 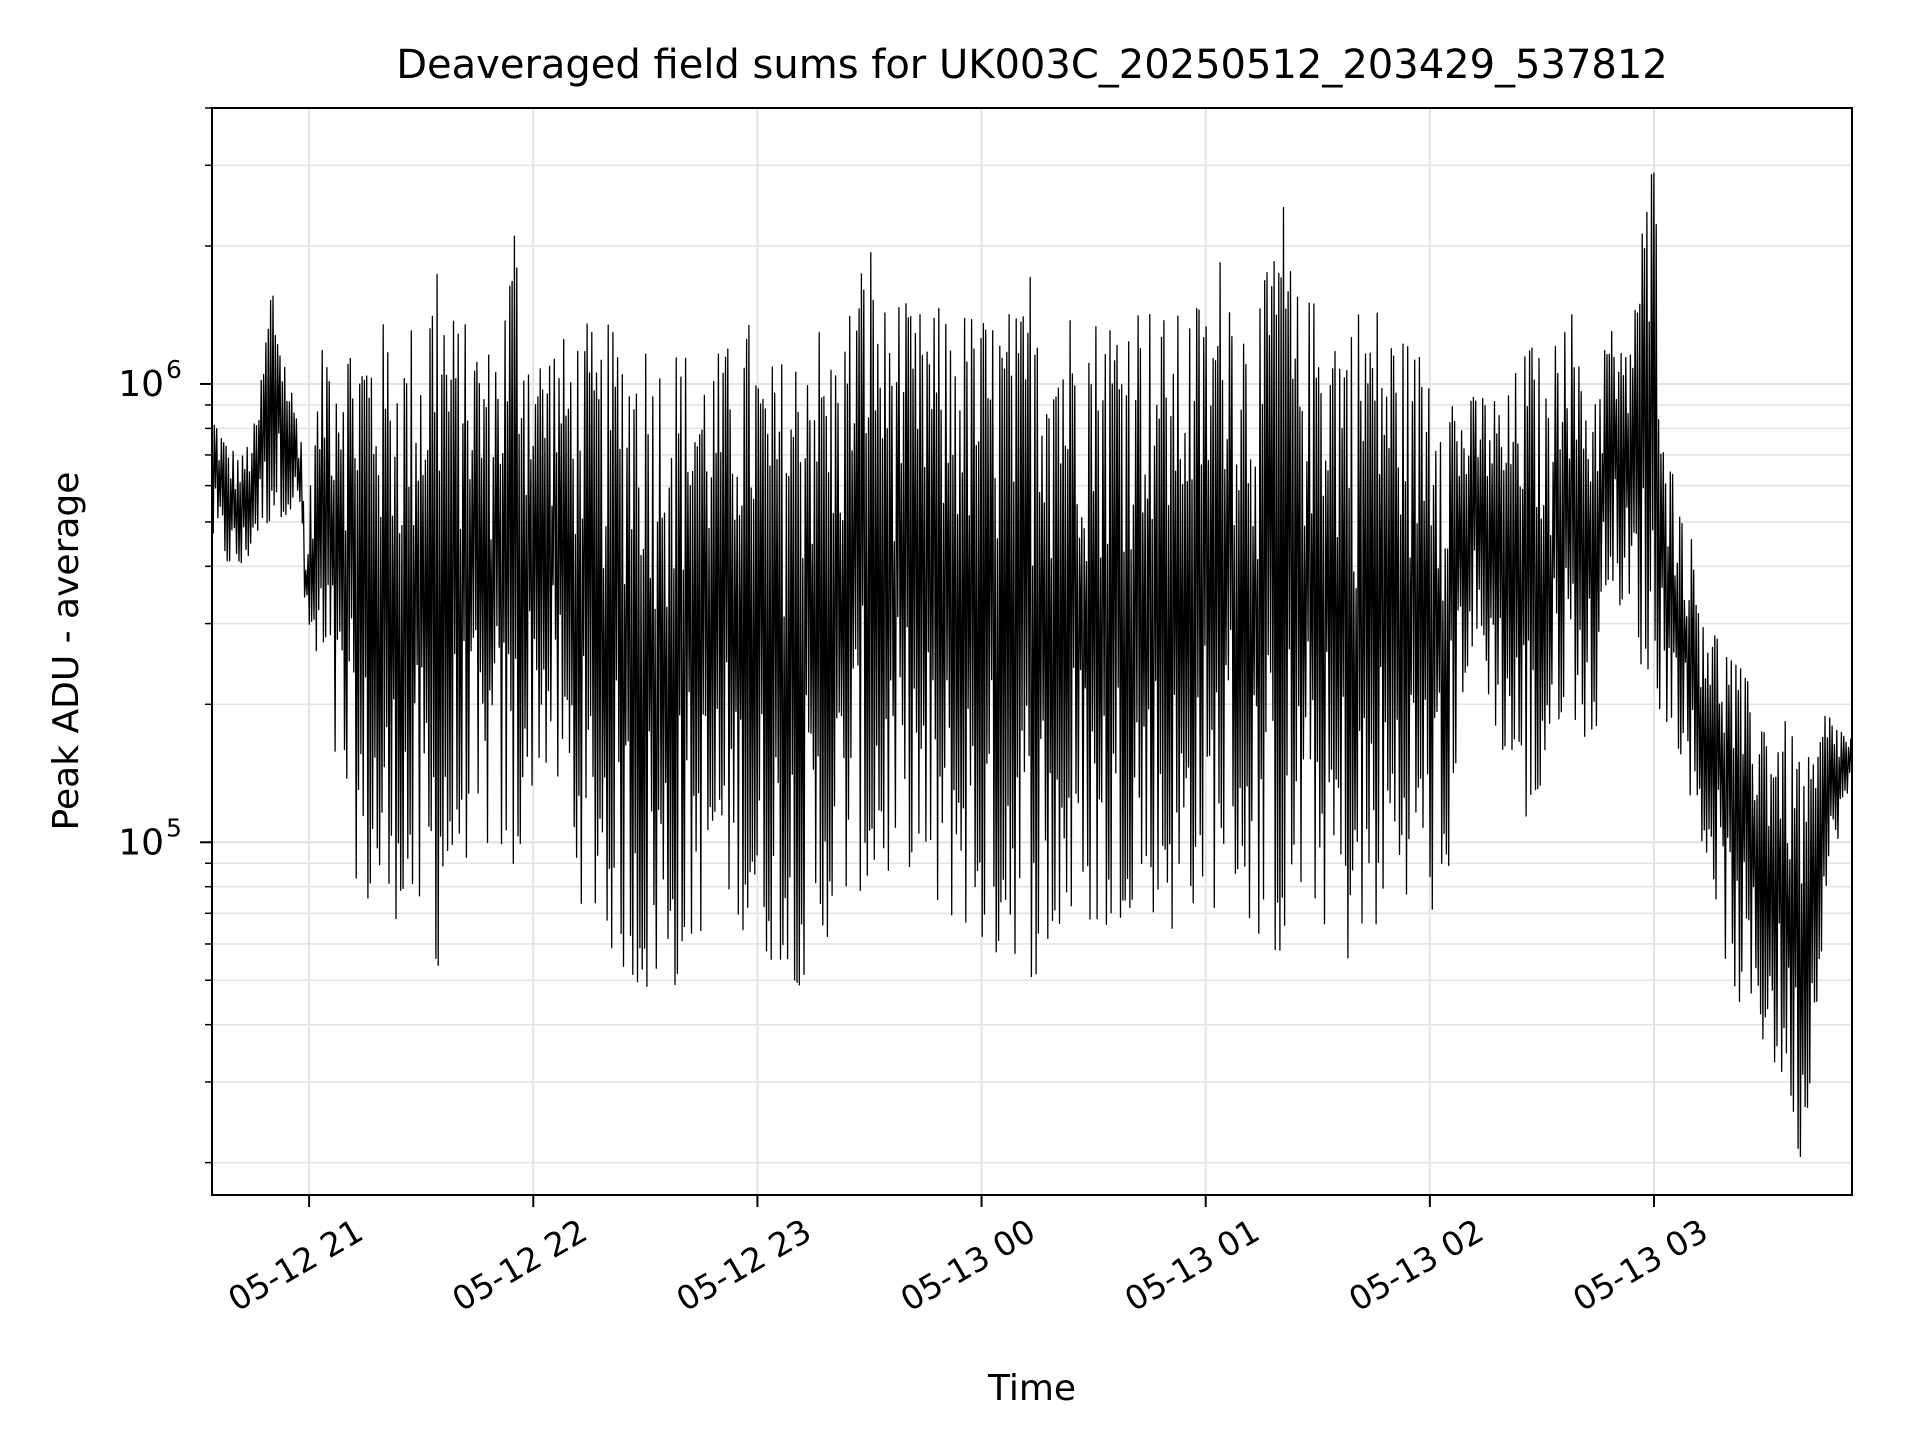 I want to click on y-tick-label-exponent: 6, so click(x=174, y=369).